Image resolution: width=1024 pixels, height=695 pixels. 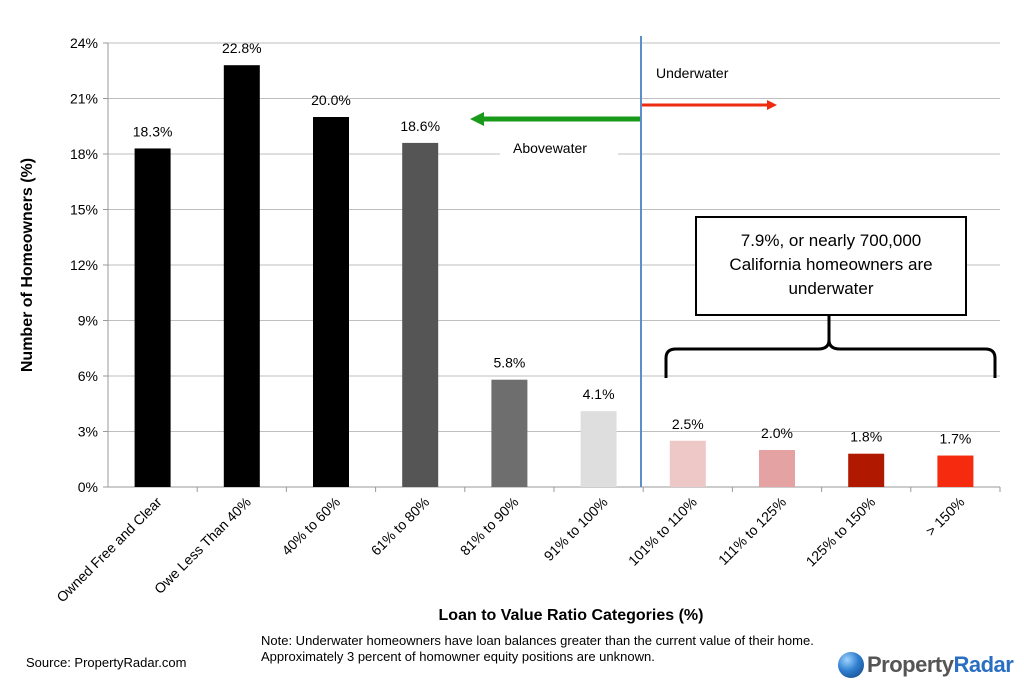 What do you see at coordinates (84, 43) in the screenshot?
I see `y-tick-label: 24%` at bounding box center [84, 43].